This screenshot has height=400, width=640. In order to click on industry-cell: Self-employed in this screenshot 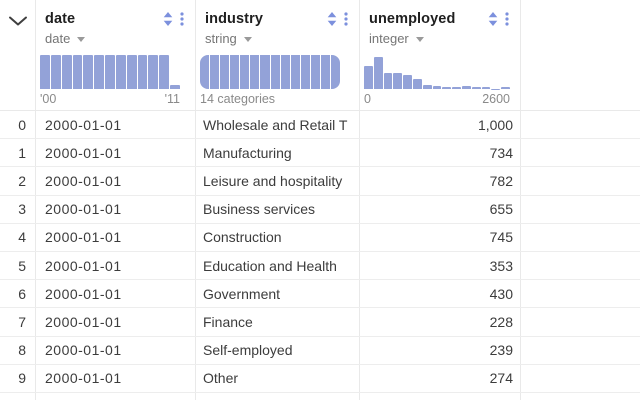, I will do `click(278, 350)`.